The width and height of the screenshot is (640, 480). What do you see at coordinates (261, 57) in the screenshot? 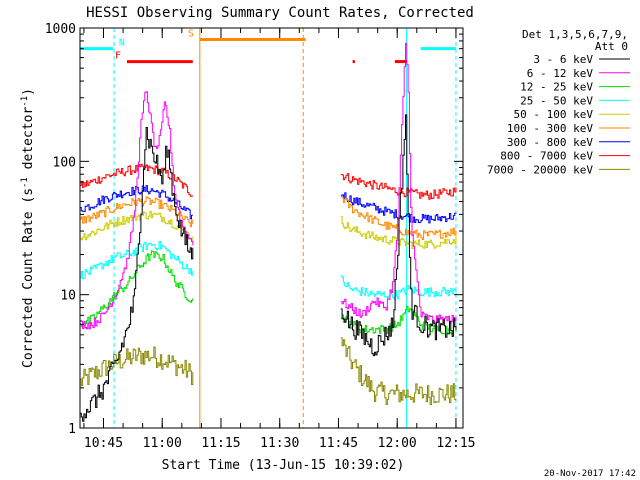
I see `flag-f: F` at bounding box center [261, 57].